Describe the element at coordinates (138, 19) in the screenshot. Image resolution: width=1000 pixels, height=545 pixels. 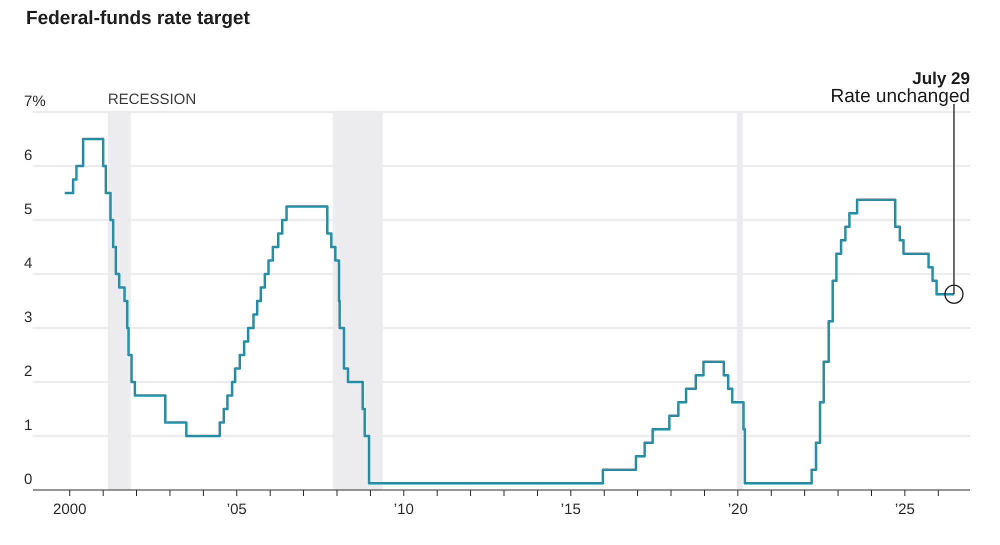
I see `chart-title: Federal-funds rate target` at that location.